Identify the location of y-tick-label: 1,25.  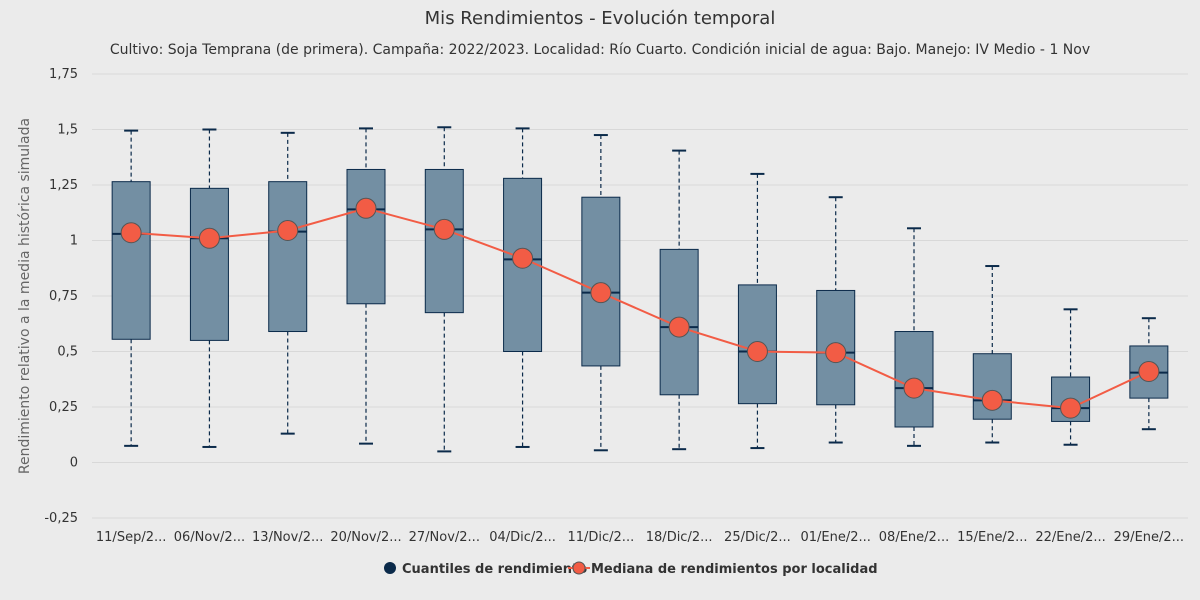
(63, 185).